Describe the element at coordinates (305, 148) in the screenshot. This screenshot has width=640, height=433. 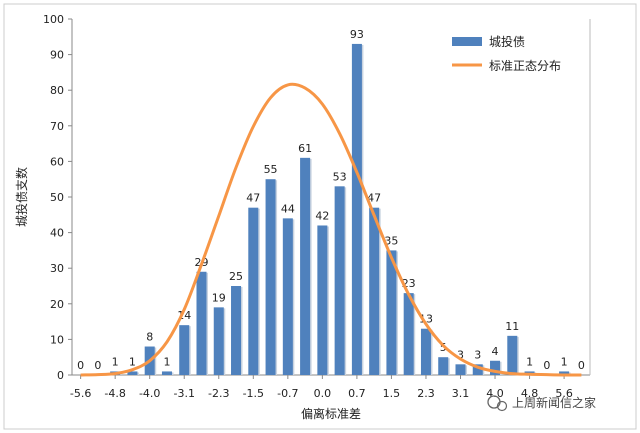
I see `bar-data-label: 61` at that location.